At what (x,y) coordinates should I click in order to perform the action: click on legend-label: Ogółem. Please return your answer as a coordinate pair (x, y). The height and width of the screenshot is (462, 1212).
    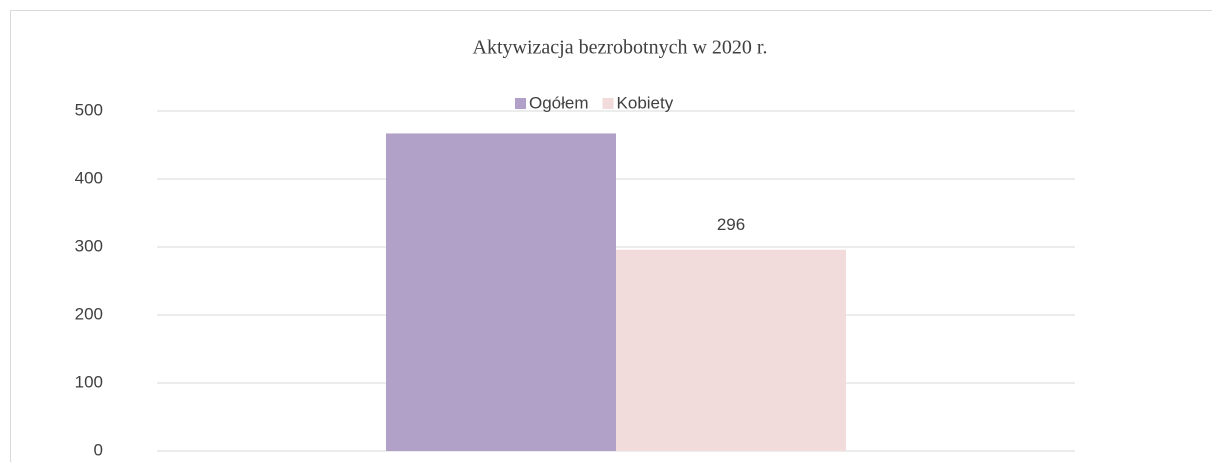
    Looking at the image, I should click on (559, 102).